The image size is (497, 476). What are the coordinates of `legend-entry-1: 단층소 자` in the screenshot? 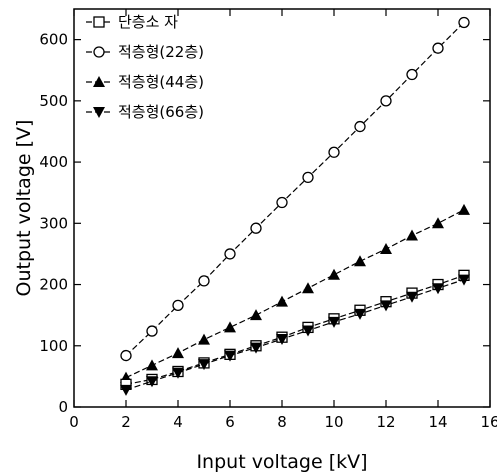 It's located at (132, 22).